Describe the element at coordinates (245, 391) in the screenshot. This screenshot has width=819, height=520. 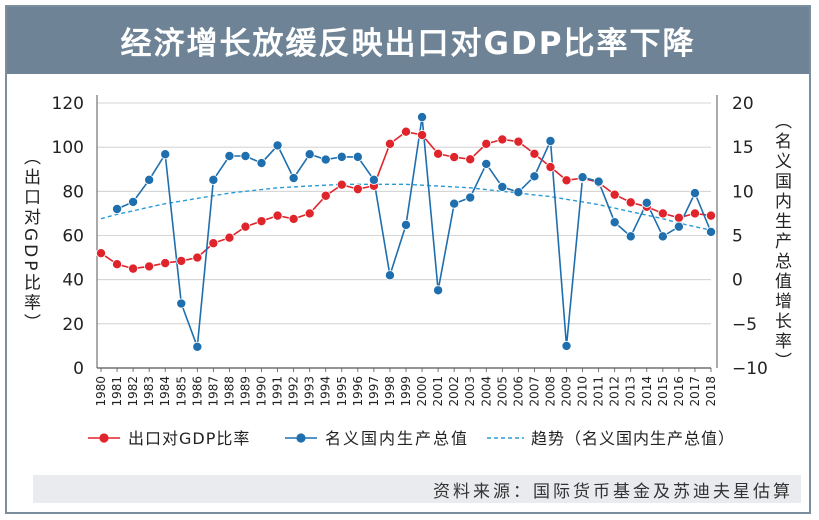
I see `x-tick-label: 1989` at that location.